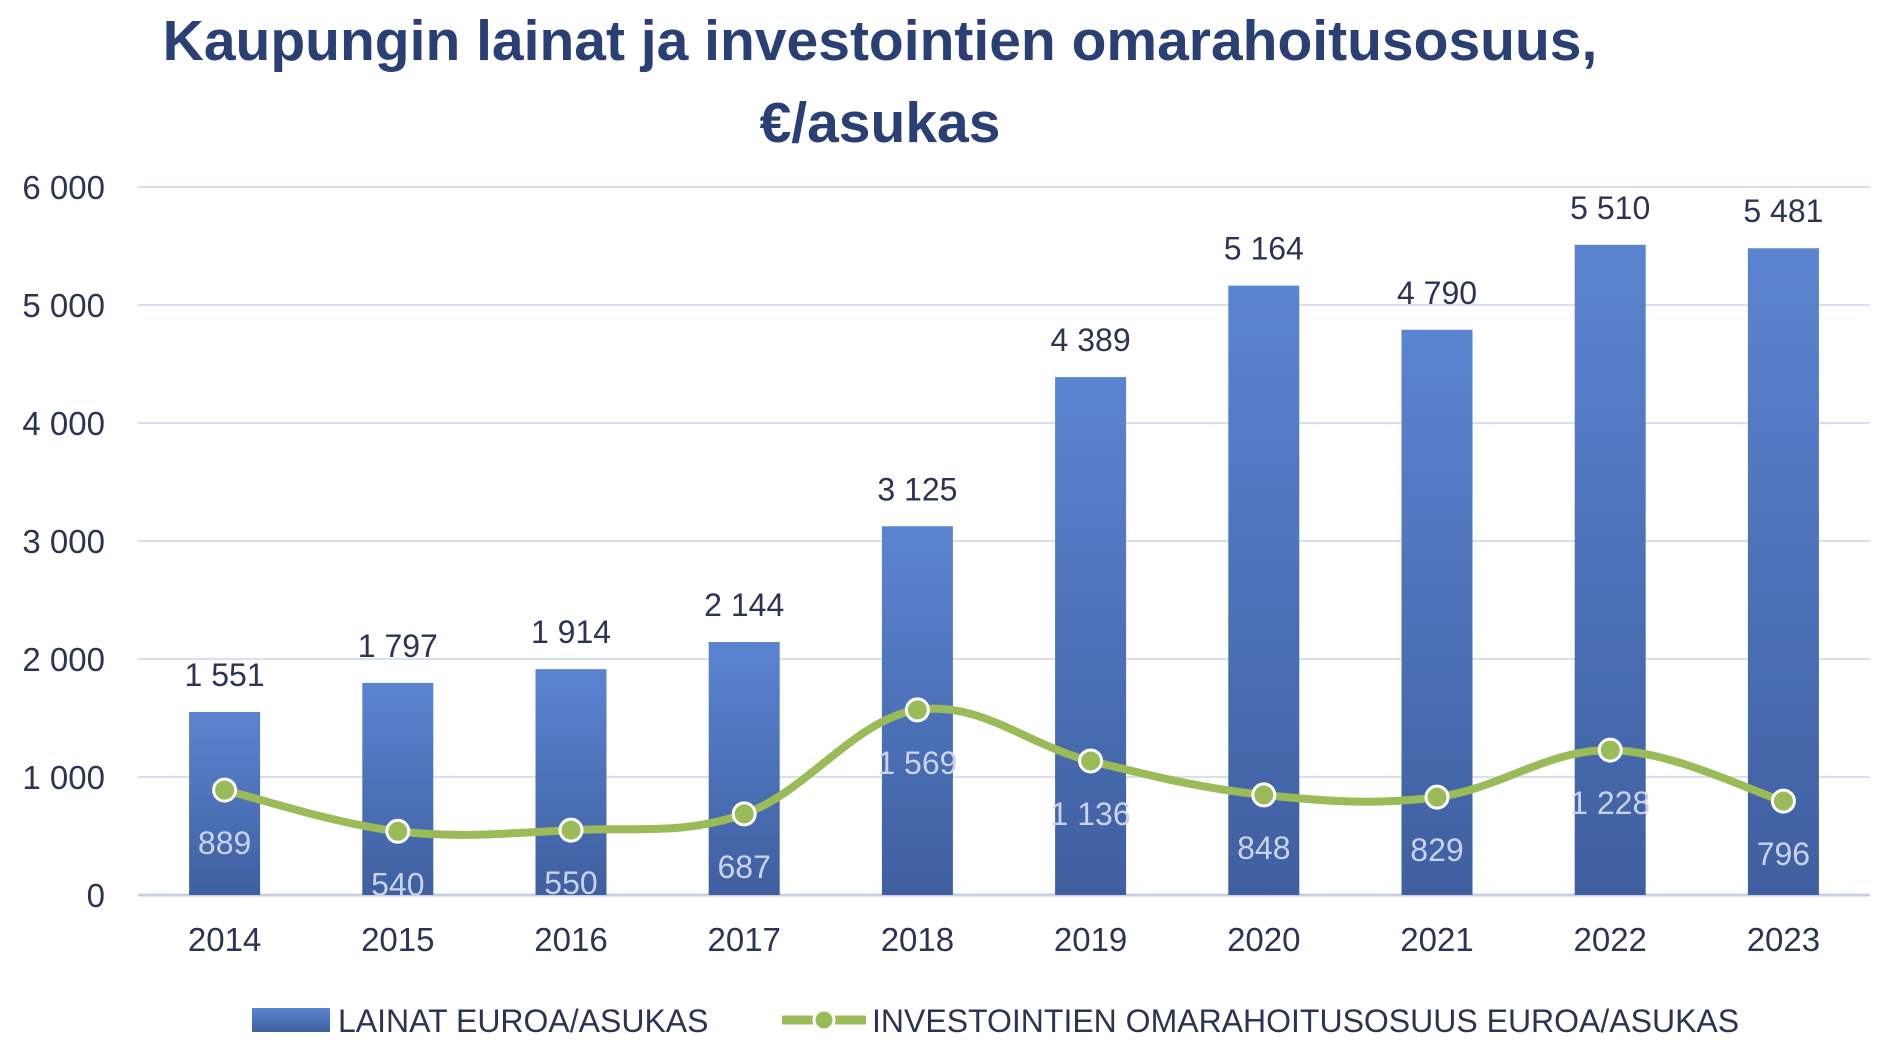  Describe the element at coordinates (63, 423) in the screenshot. I see `y-tick-label: 4 000` at that location.